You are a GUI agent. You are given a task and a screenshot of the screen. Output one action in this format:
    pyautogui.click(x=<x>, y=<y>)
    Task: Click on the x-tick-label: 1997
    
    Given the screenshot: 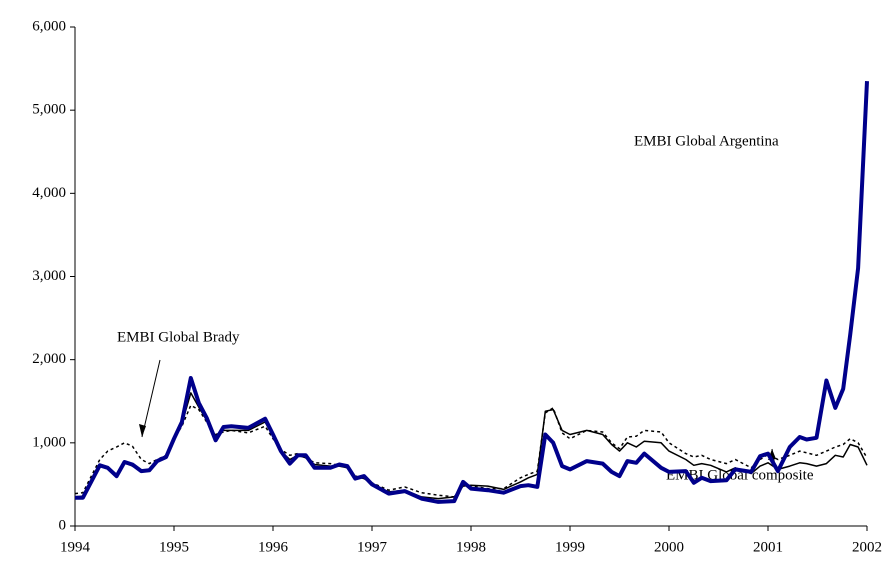 What is the action you would take?
    pyautogui.click(x=372, y=547)
    